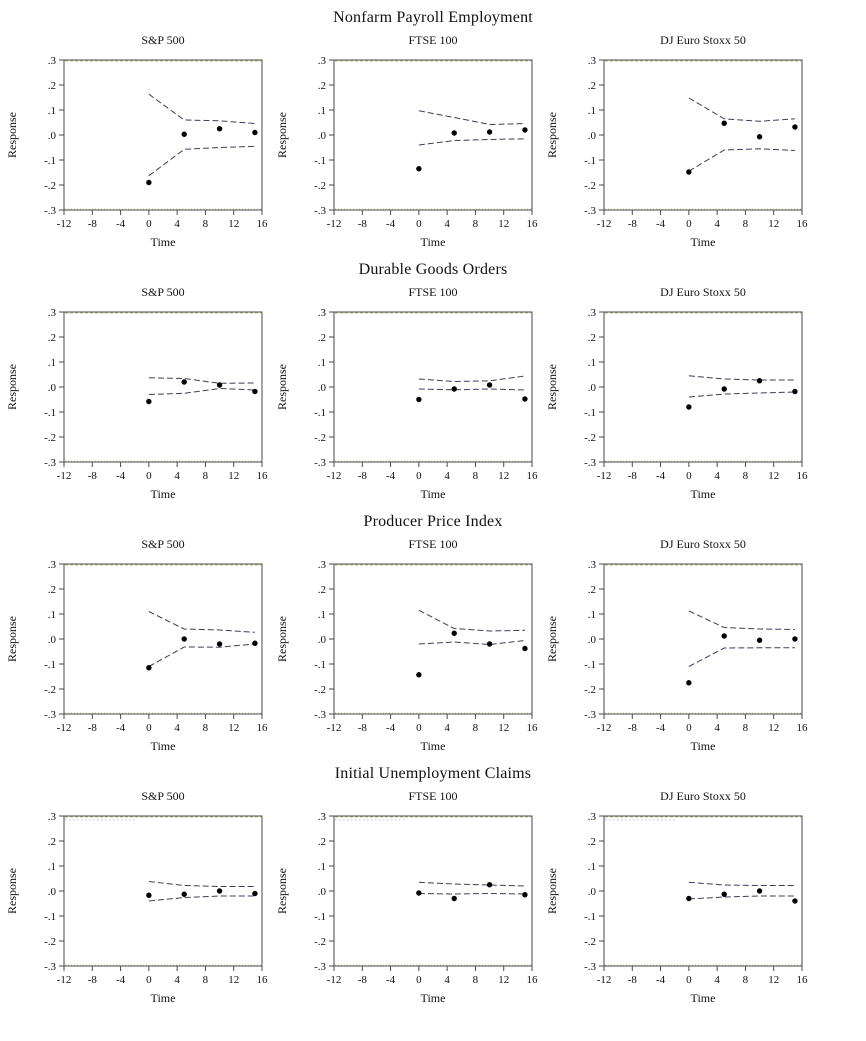  What do you see at coordinates (163, 40) in the screenshot?
I see `panel-title: S&P 500` at bounding box center [163, 40].